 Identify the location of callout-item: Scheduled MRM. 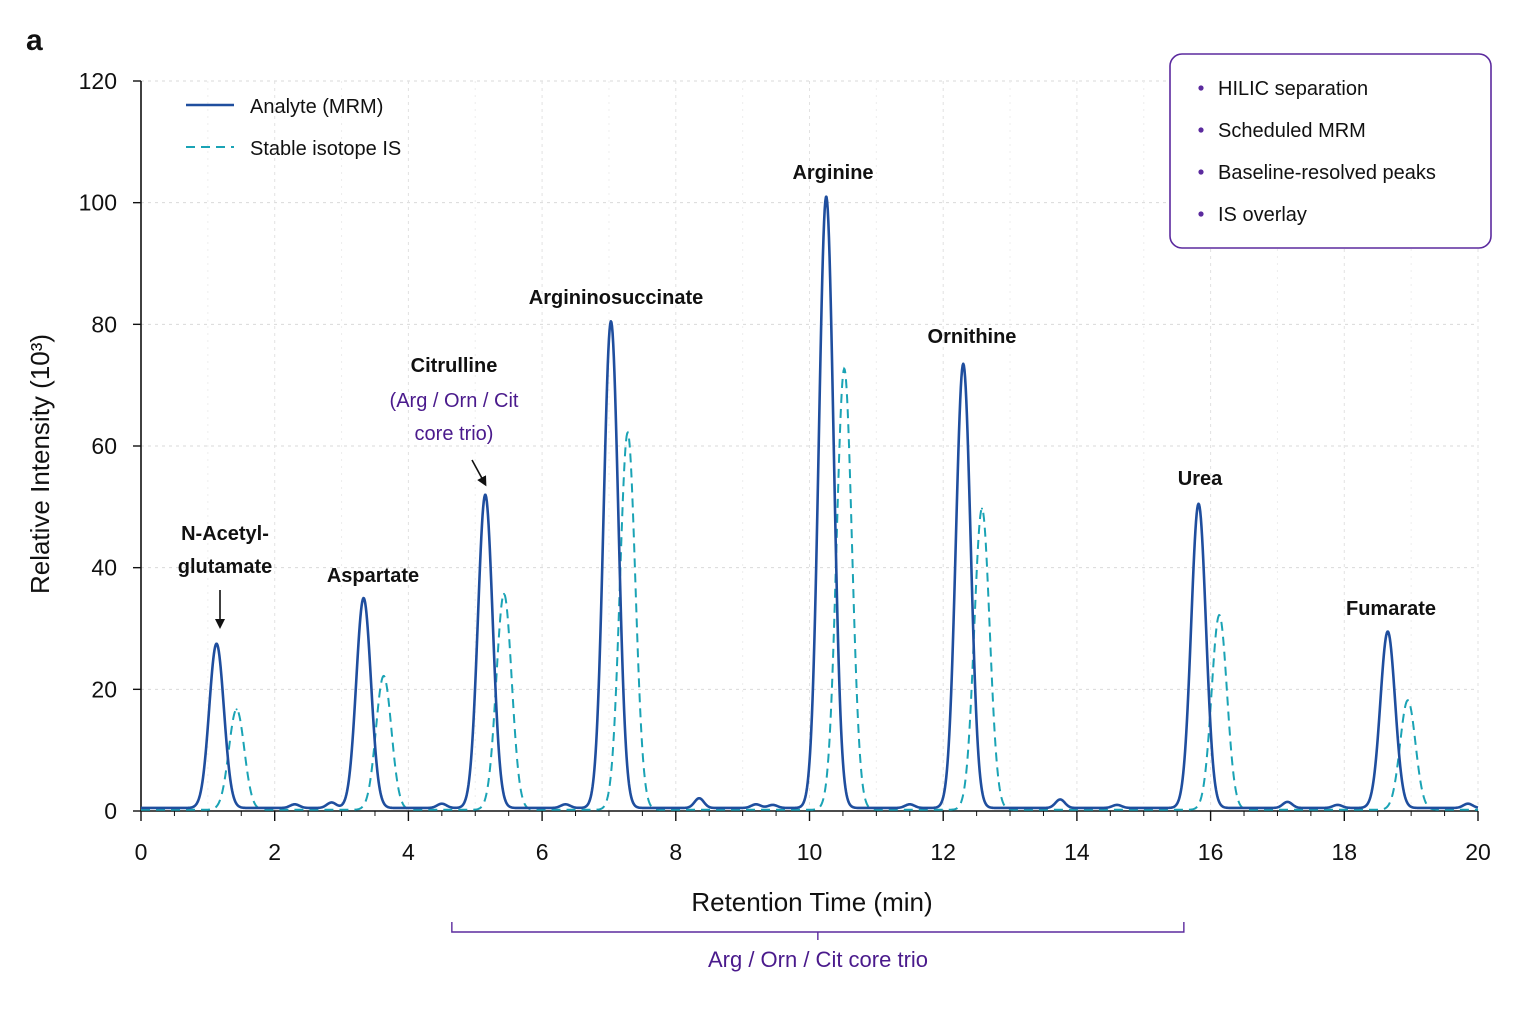
(1292, 131).